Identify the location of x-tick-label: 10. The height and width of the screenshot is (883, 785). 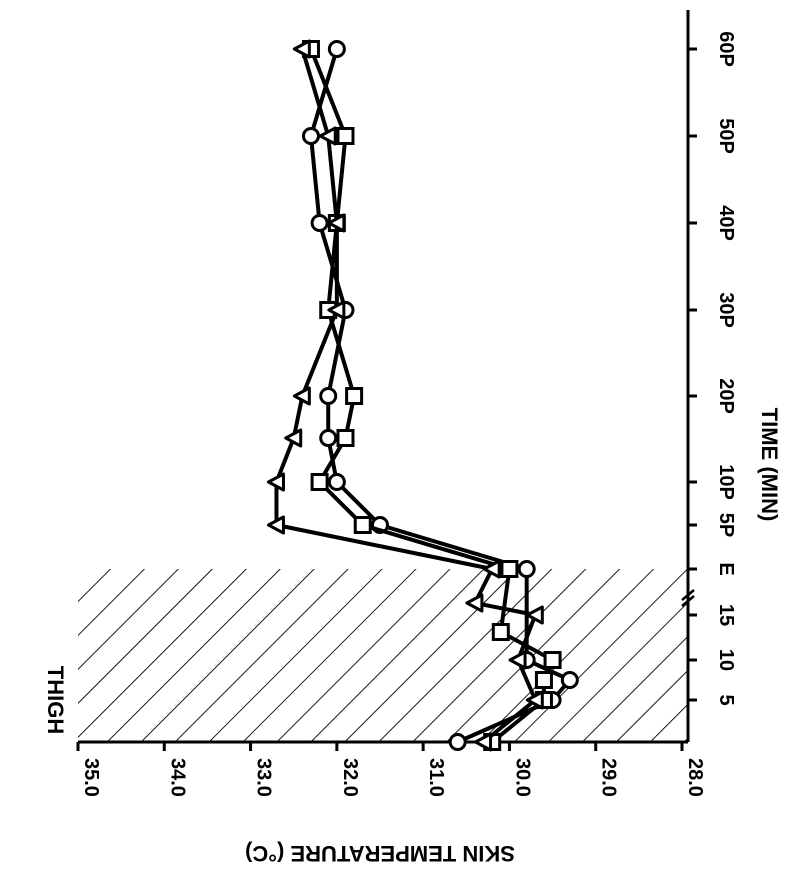
(726, 660).